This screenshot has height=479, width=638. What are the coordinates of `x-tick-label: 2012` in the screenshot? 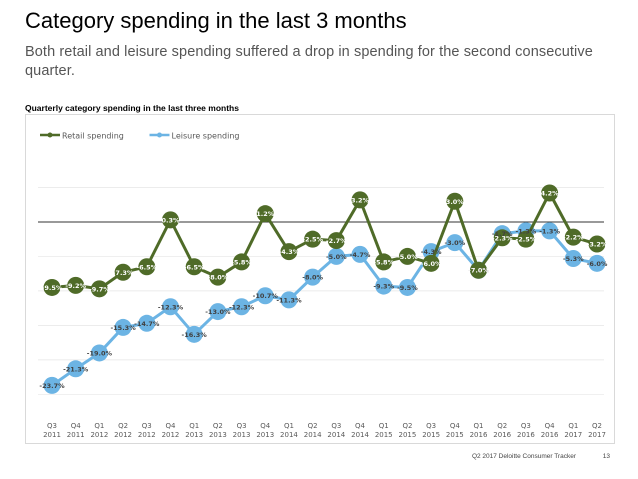 It's located at (147, 435).